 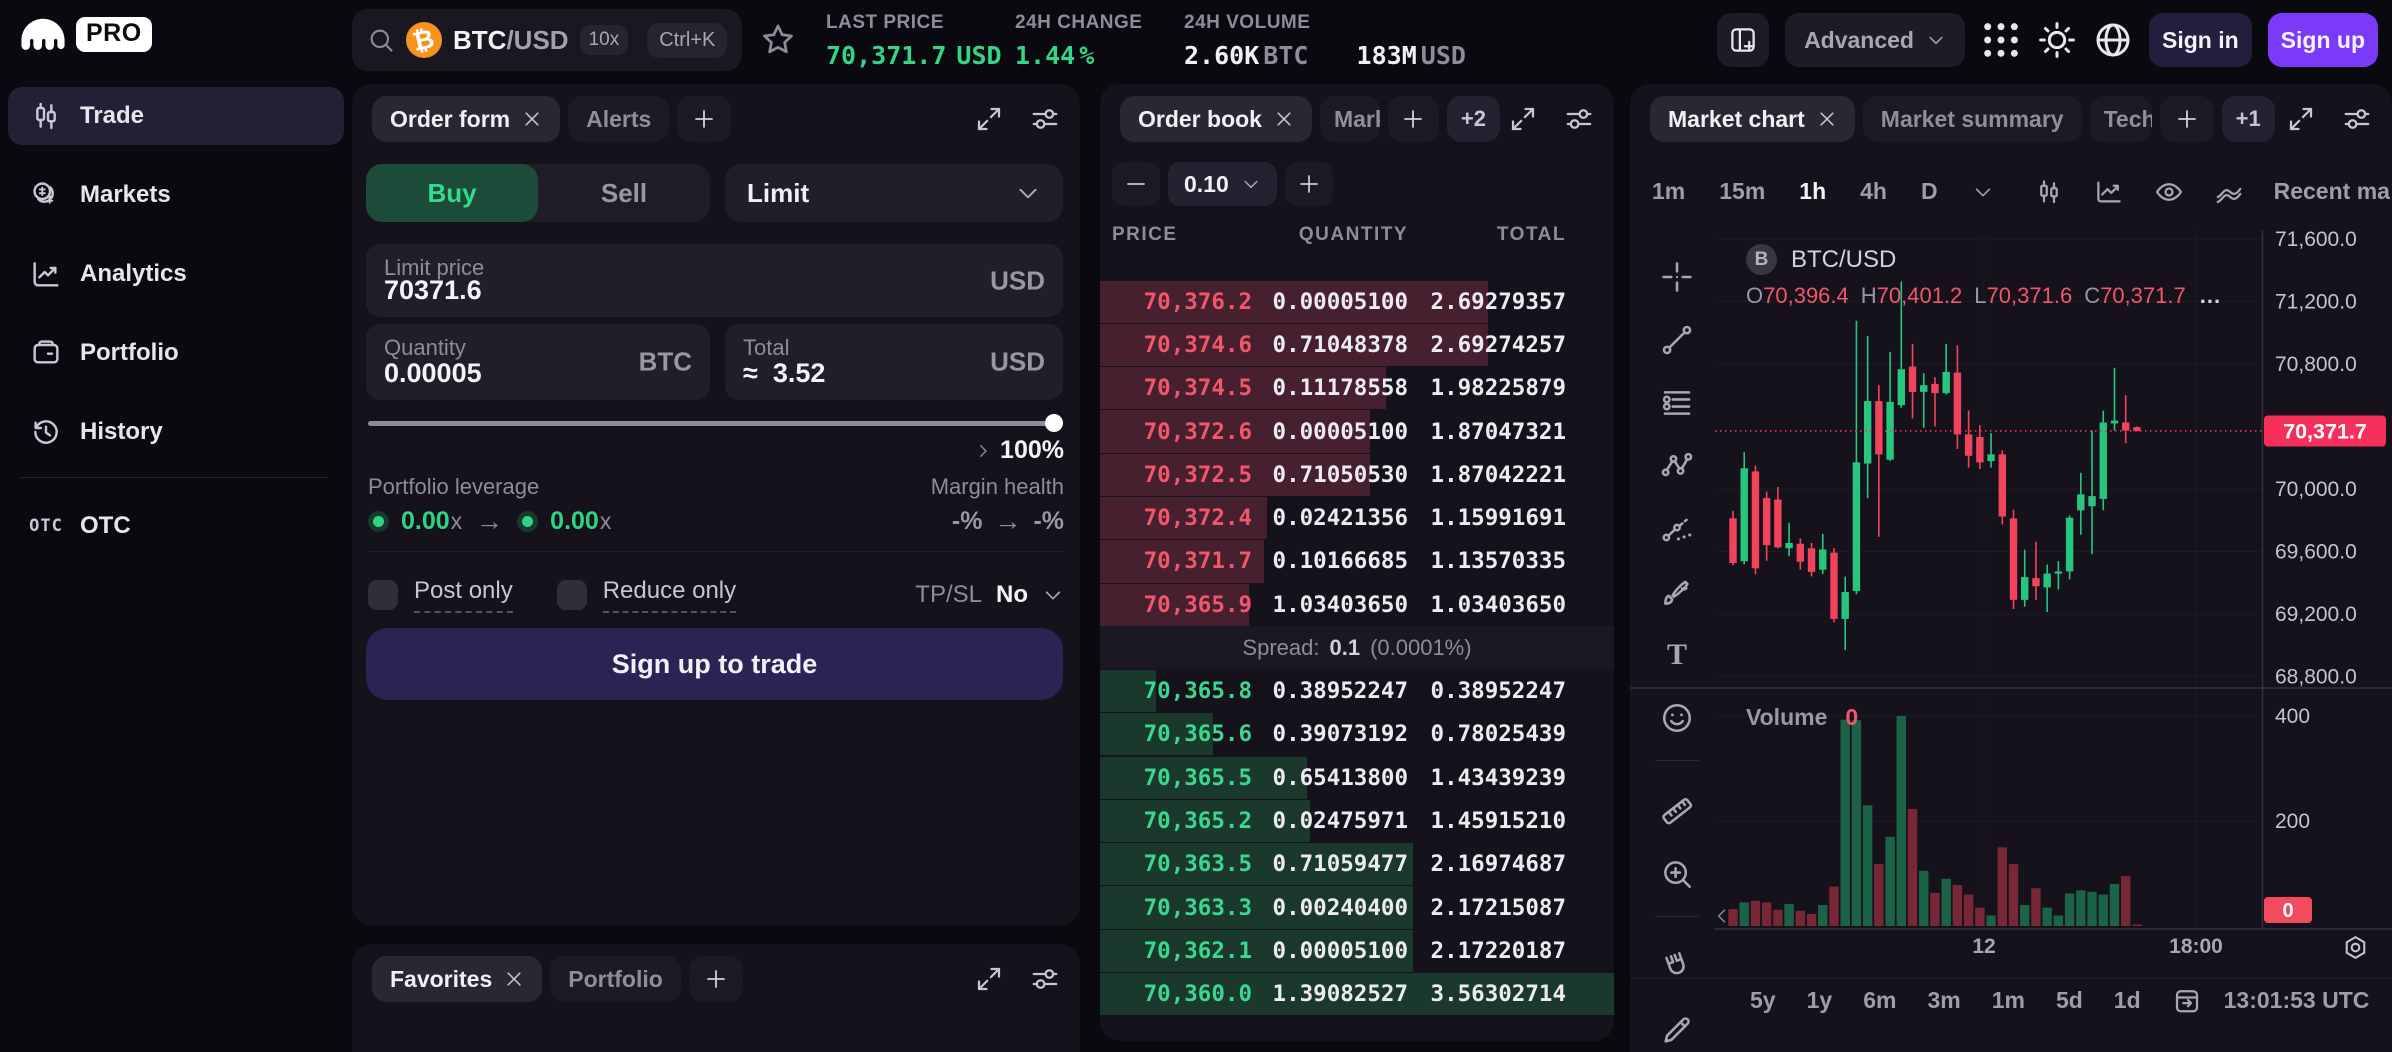 What do you see at coordinates (1677, 466) in the screenshot?
I see `xabcd-pattern-icon` at bounding box center [1677, 466].